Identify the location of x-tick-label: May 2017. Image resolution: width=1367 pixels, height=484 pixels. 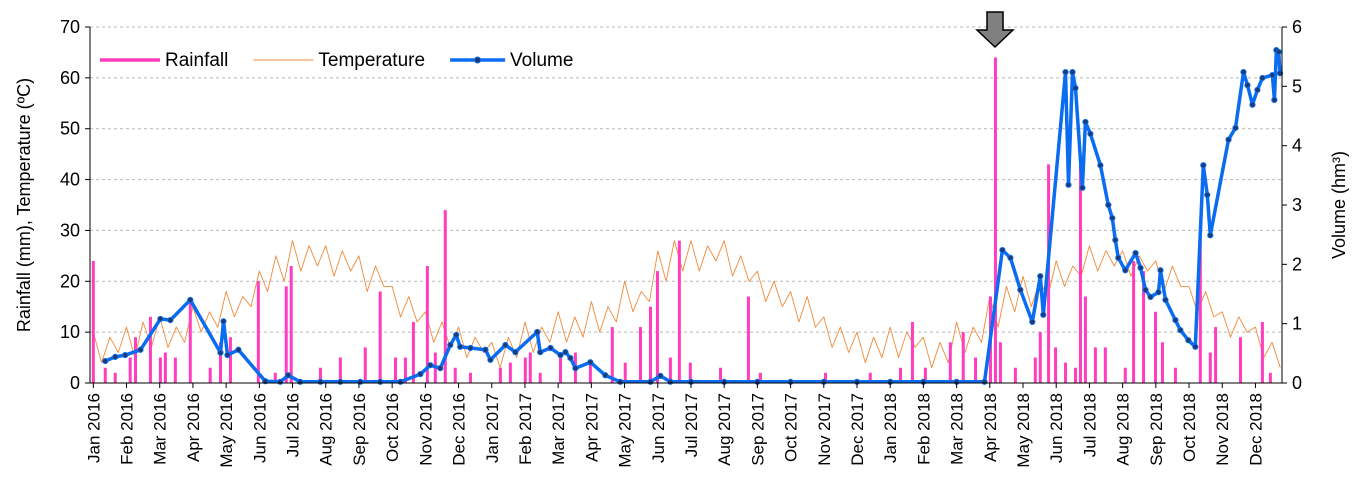
(625, 430).